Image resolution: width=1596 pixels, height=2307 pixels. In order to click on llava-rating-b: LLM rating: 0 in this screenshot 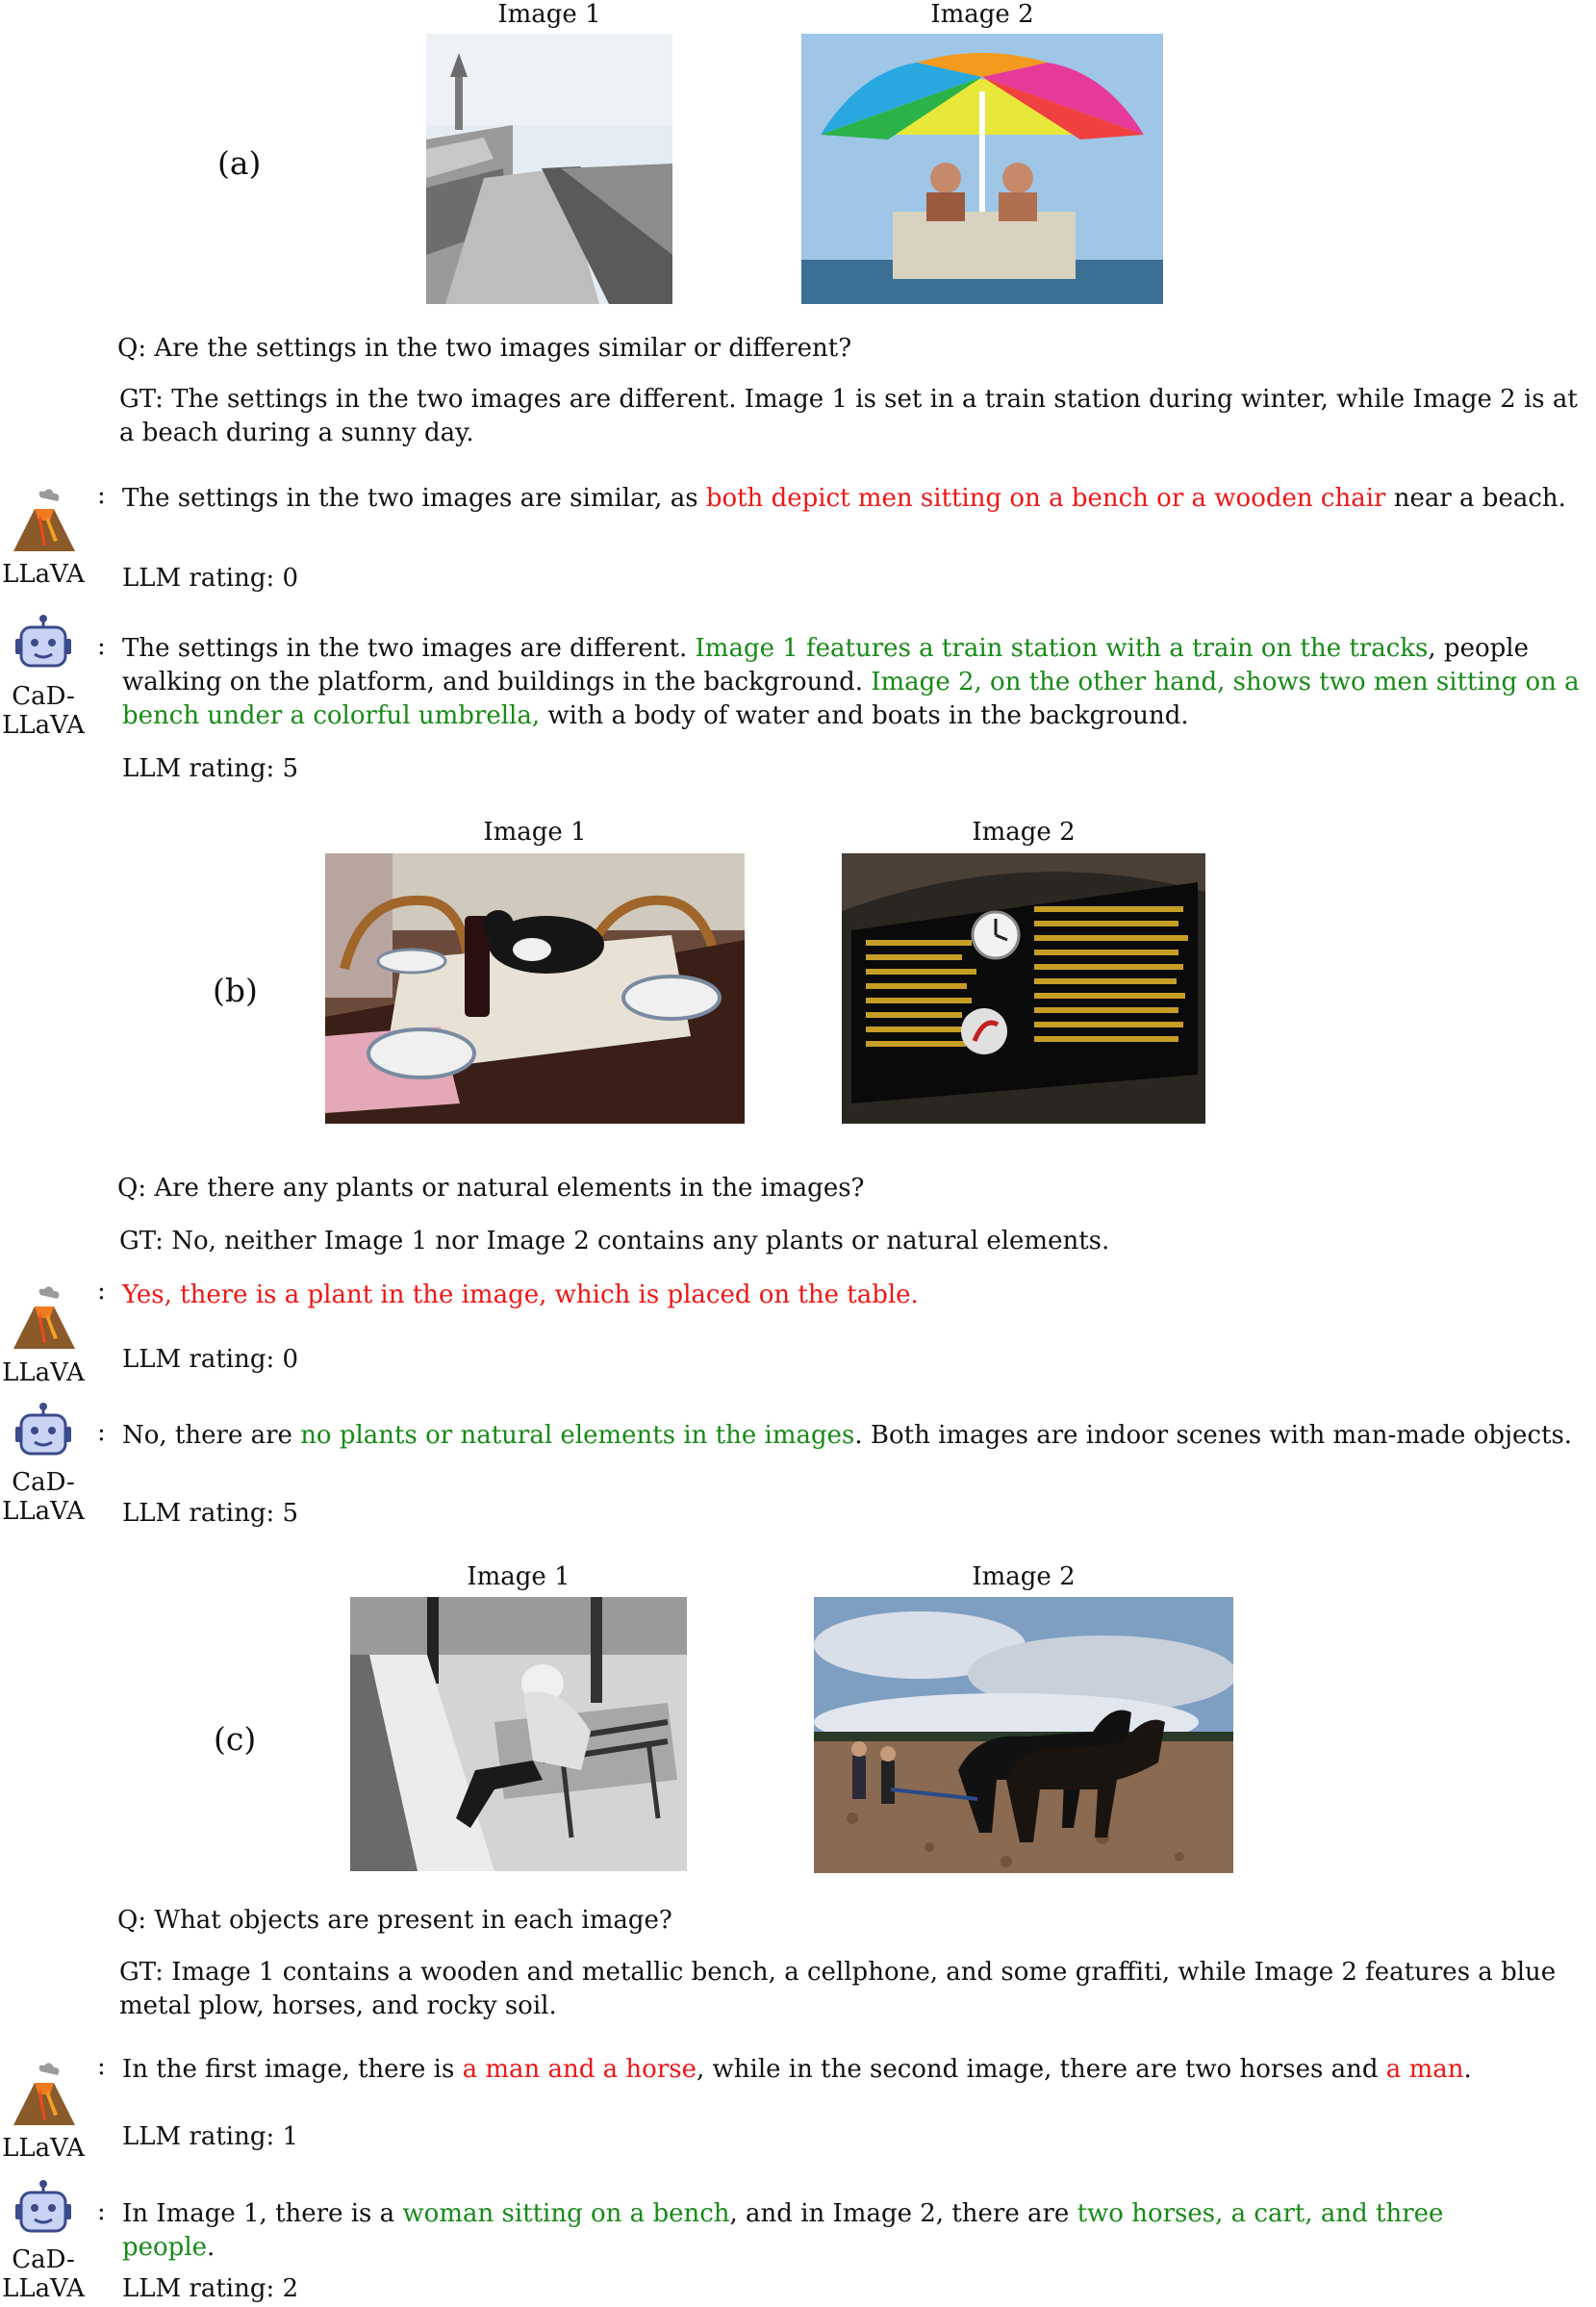, I will do `click(210, 1360)`.